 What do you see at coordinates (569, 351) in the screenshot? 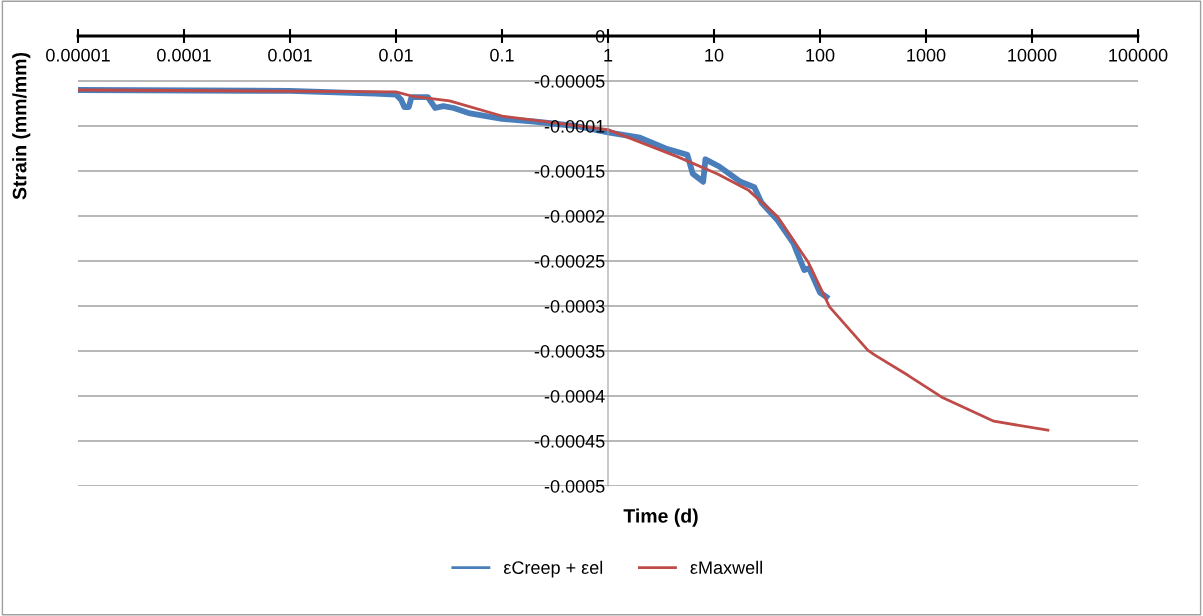
I see `y-tick-label: -0.00035` at bounding box center [569, 351].